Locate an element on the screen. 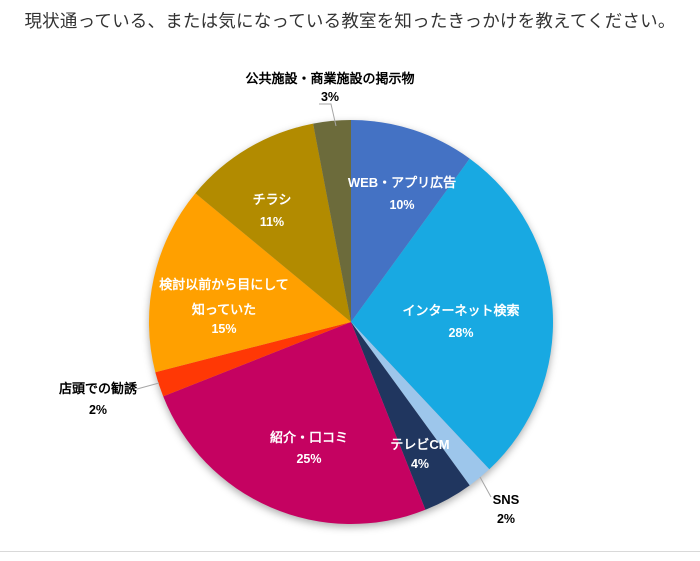 Image resolution: width=700 pixels, height=561 pixels. slice-label-6: 知っていた is located at coordinates (224, 309).